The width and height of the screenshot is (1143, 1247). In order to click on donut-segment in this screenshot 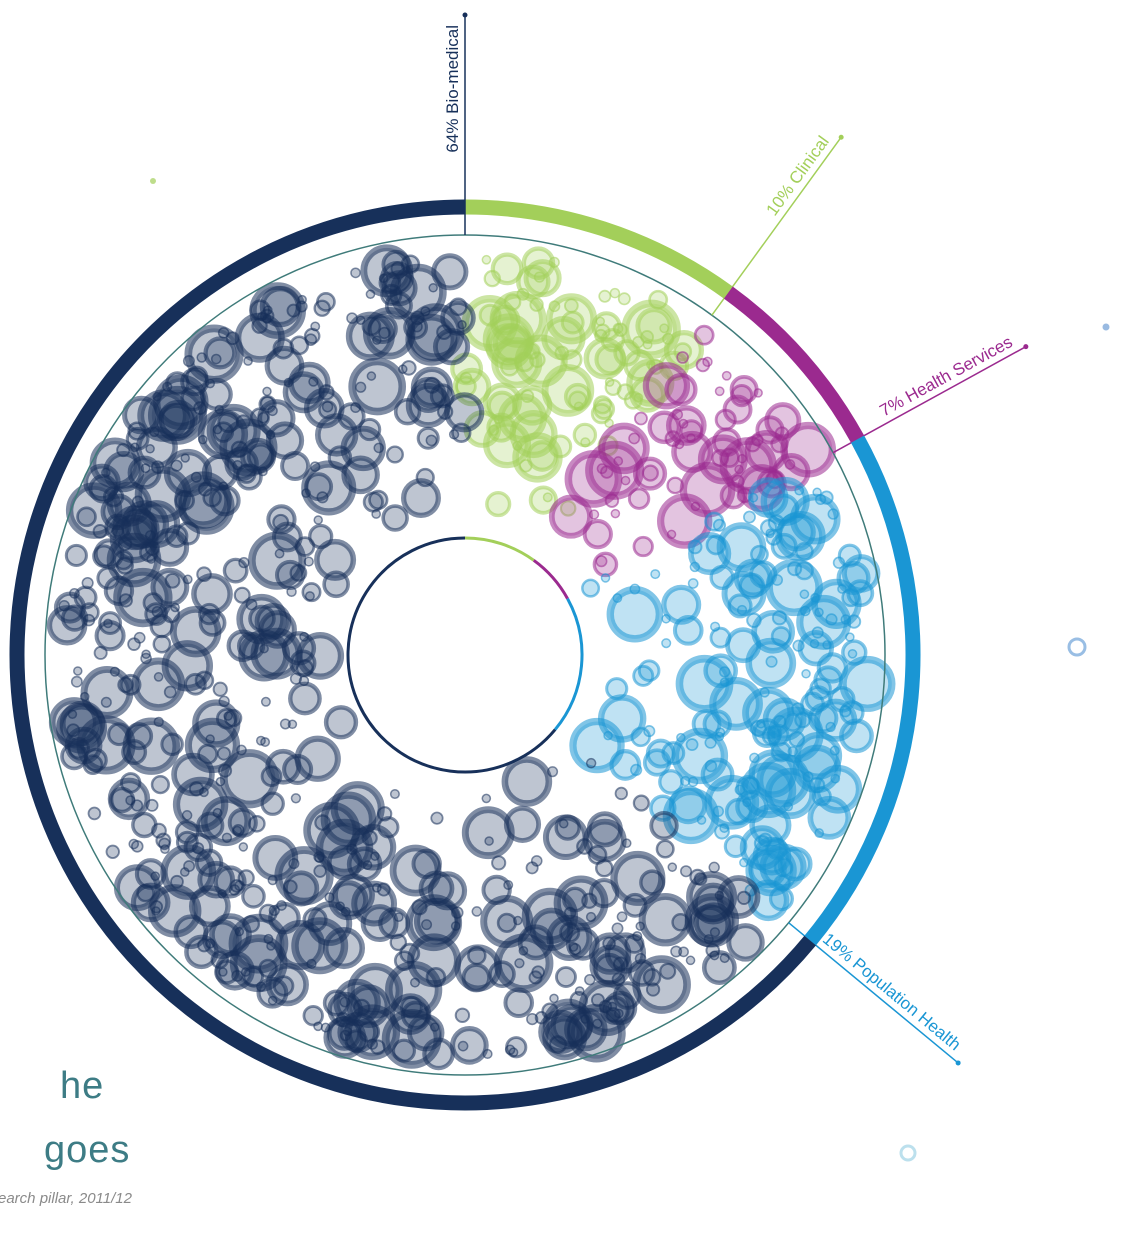, I will do `click(862, 690)`.